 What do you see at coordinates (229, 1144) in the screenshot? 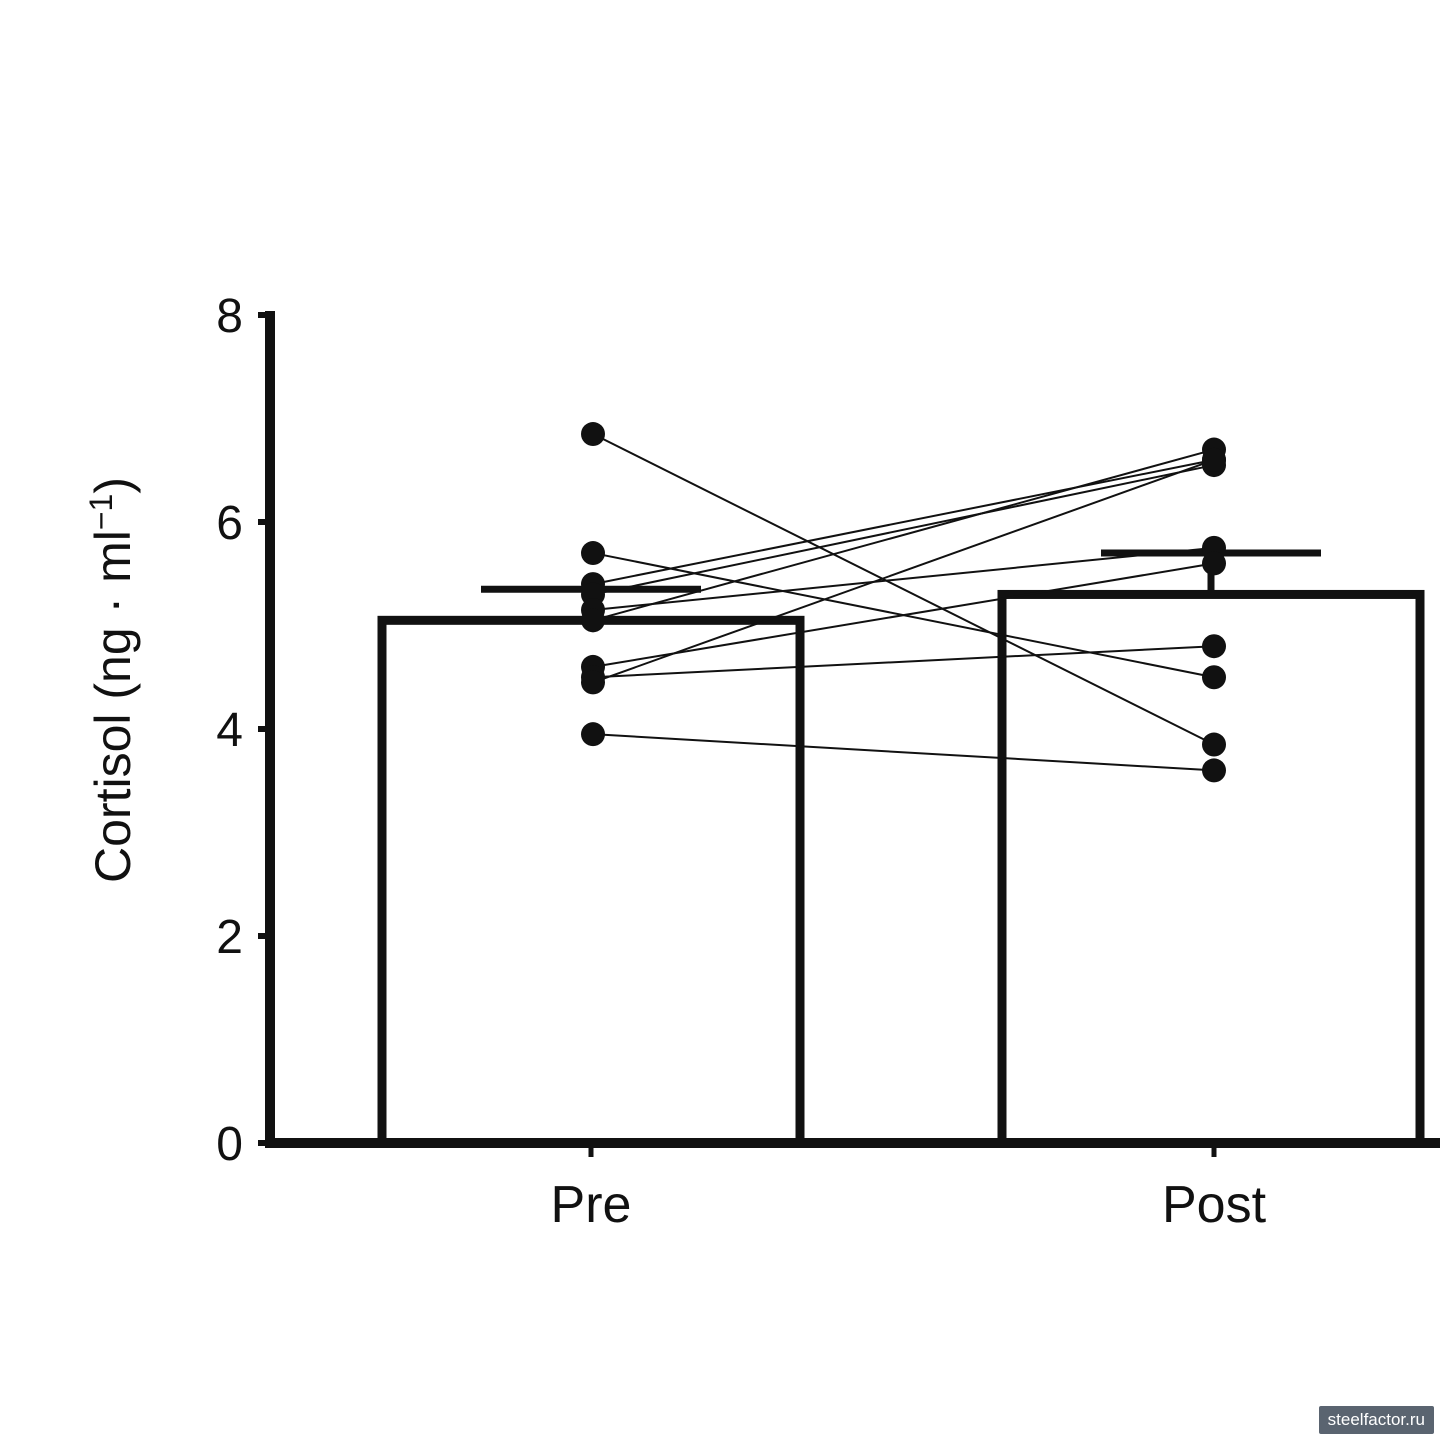
I see `y-tick-label-0: 0` at bounding box center [229, 1144].